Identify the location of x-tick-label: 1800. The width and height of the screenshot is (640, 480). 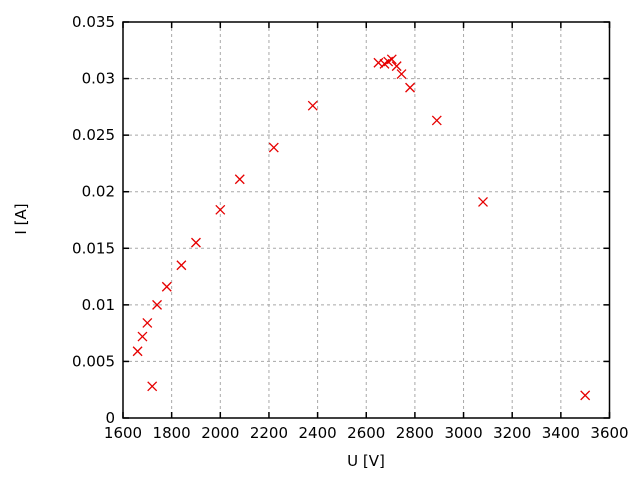
(172, 433).